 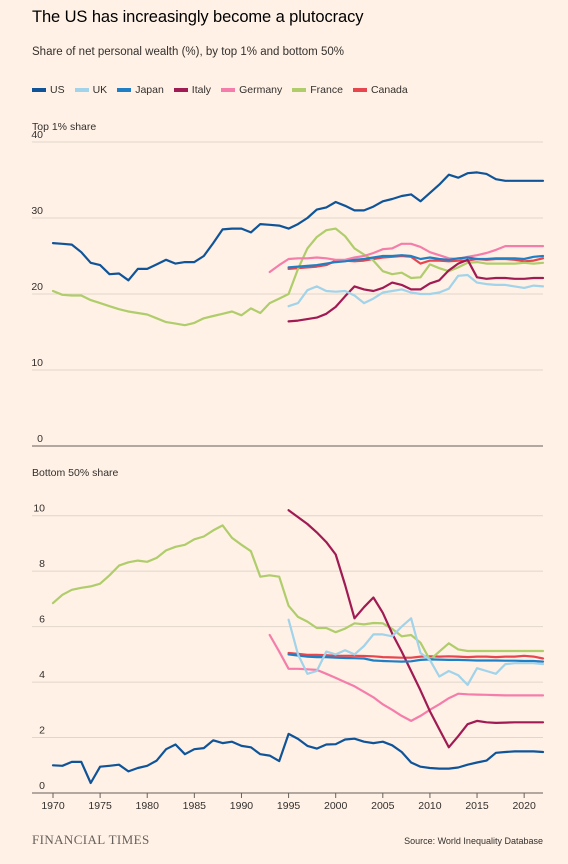 What do you see at coordinates (100, 806) in the screenshot?
I see `panel2-xtick-1975: 1975` at bounding box center [100, 806].